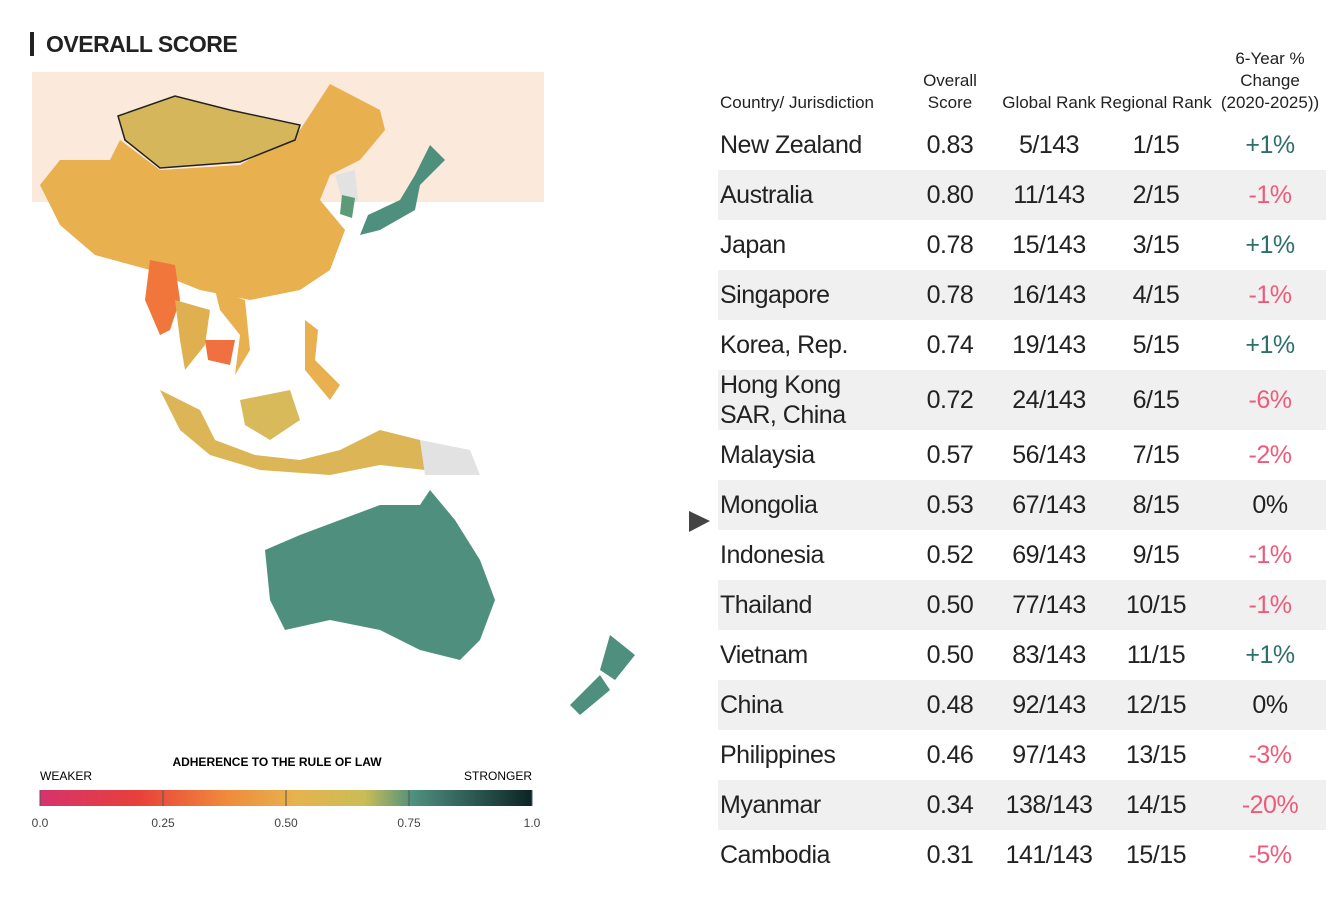  Describe the element at coordinates (212, 192) in the screenshot. I see `china` at that location.